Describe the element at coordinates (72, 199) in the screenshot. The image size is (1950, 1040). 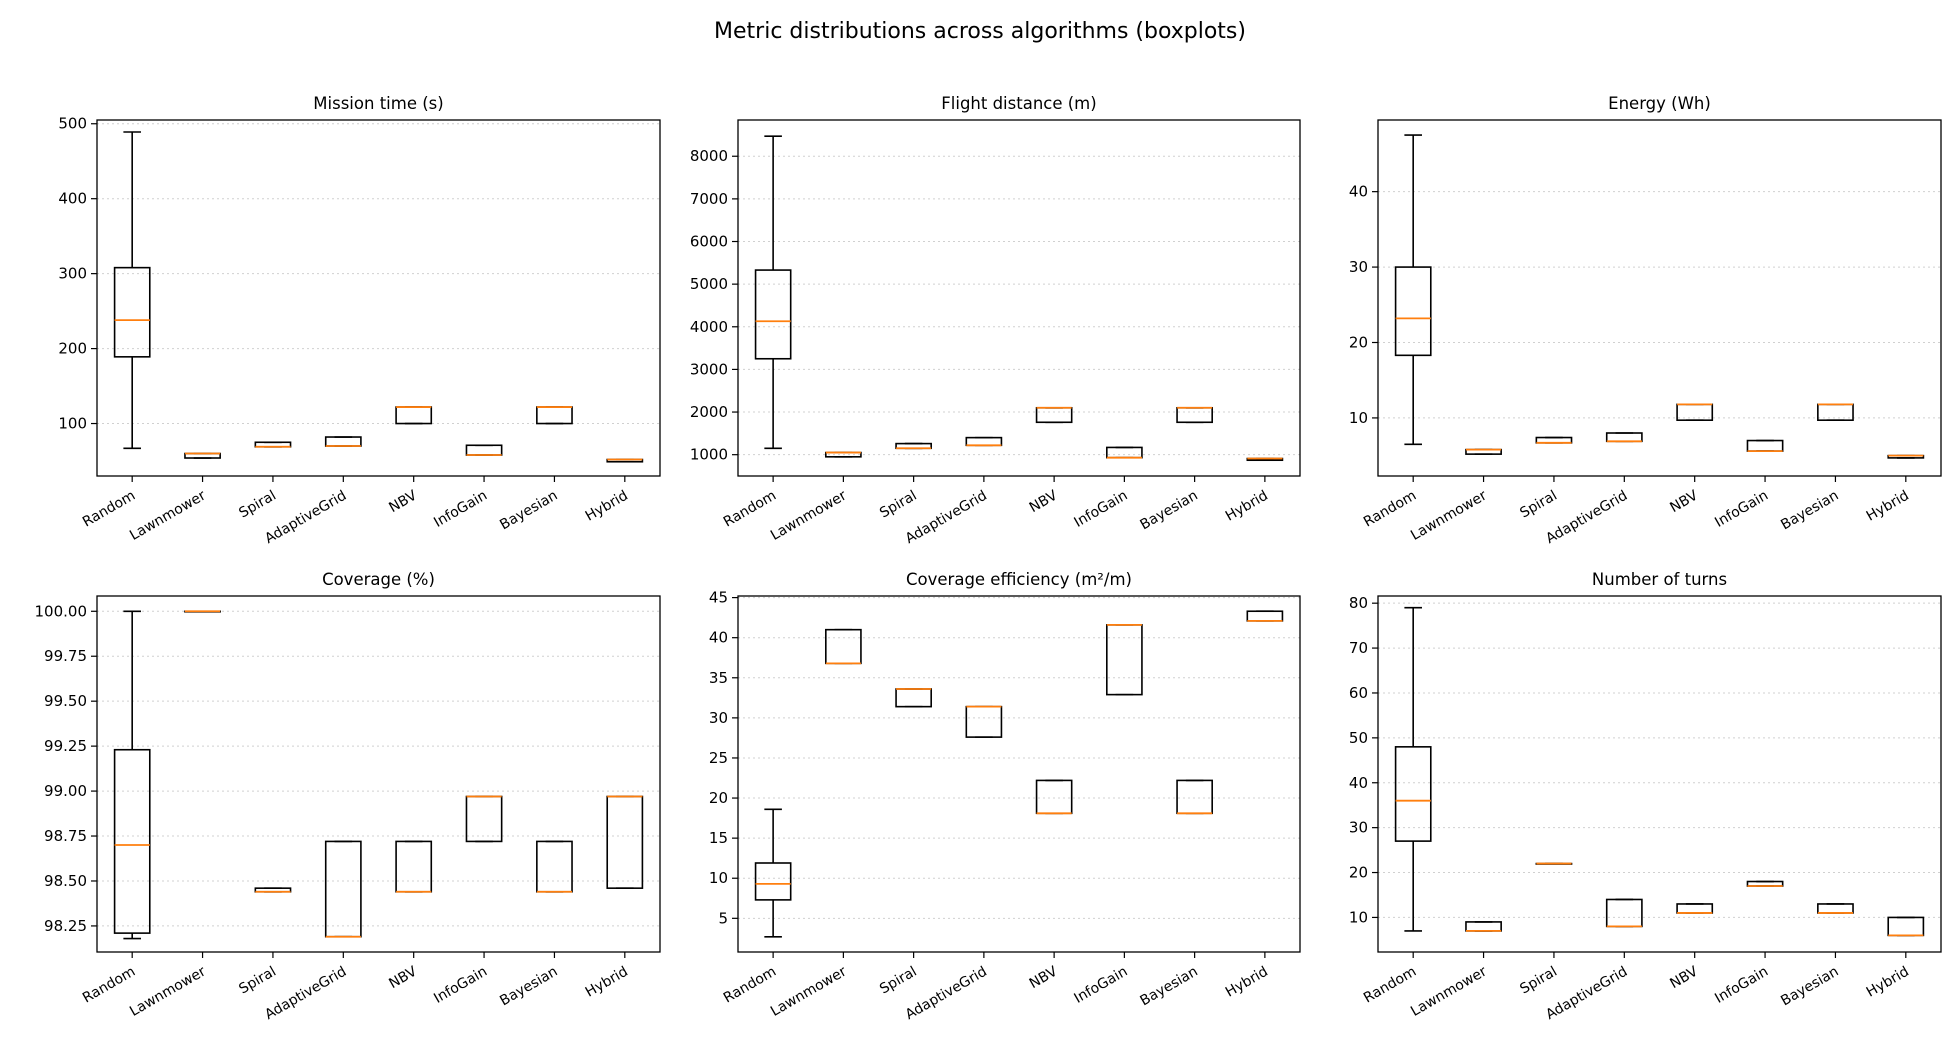
I see `y-tick-label: 400` at that location.